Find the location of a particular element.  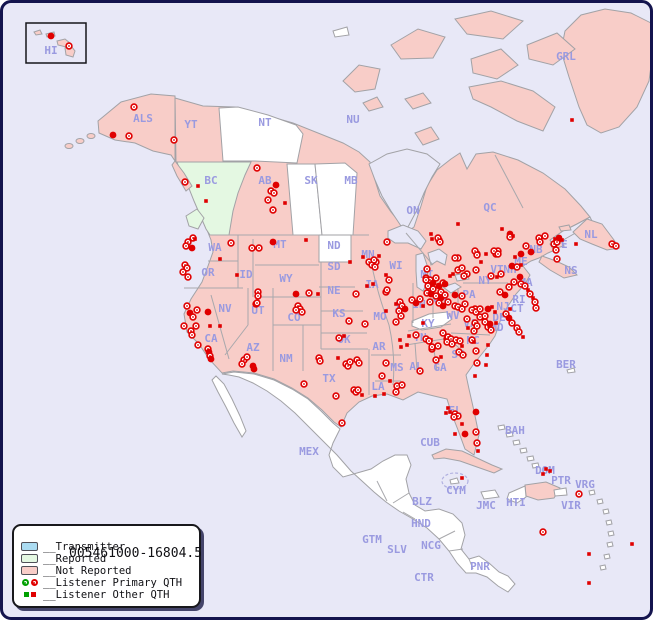

region-label-ctr: CTR is located at coordinates (424, 577).